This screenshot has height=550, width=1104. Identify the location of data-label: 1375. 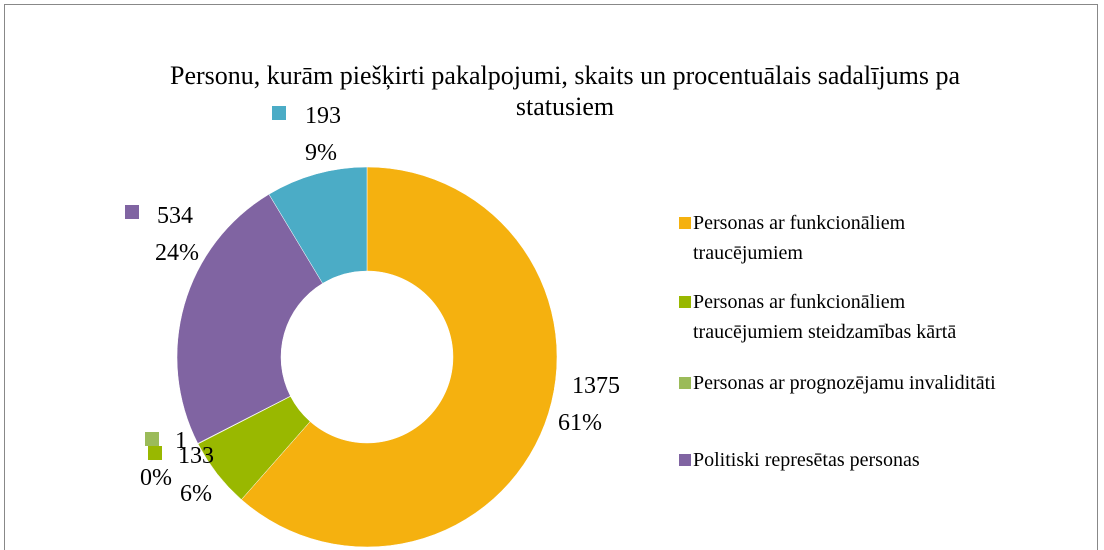
(596, 386).